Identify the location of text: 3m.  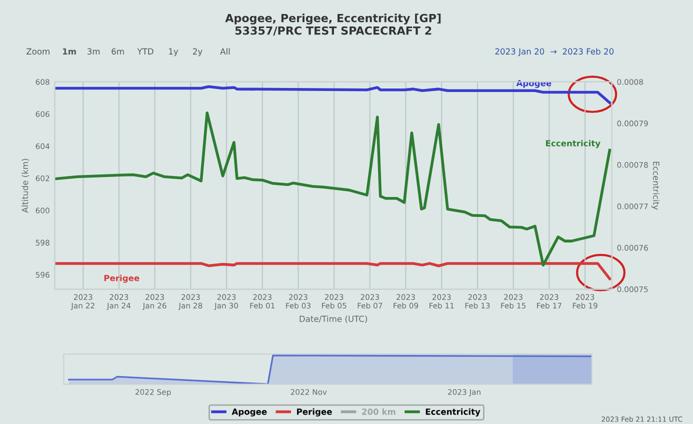
(93, 51).